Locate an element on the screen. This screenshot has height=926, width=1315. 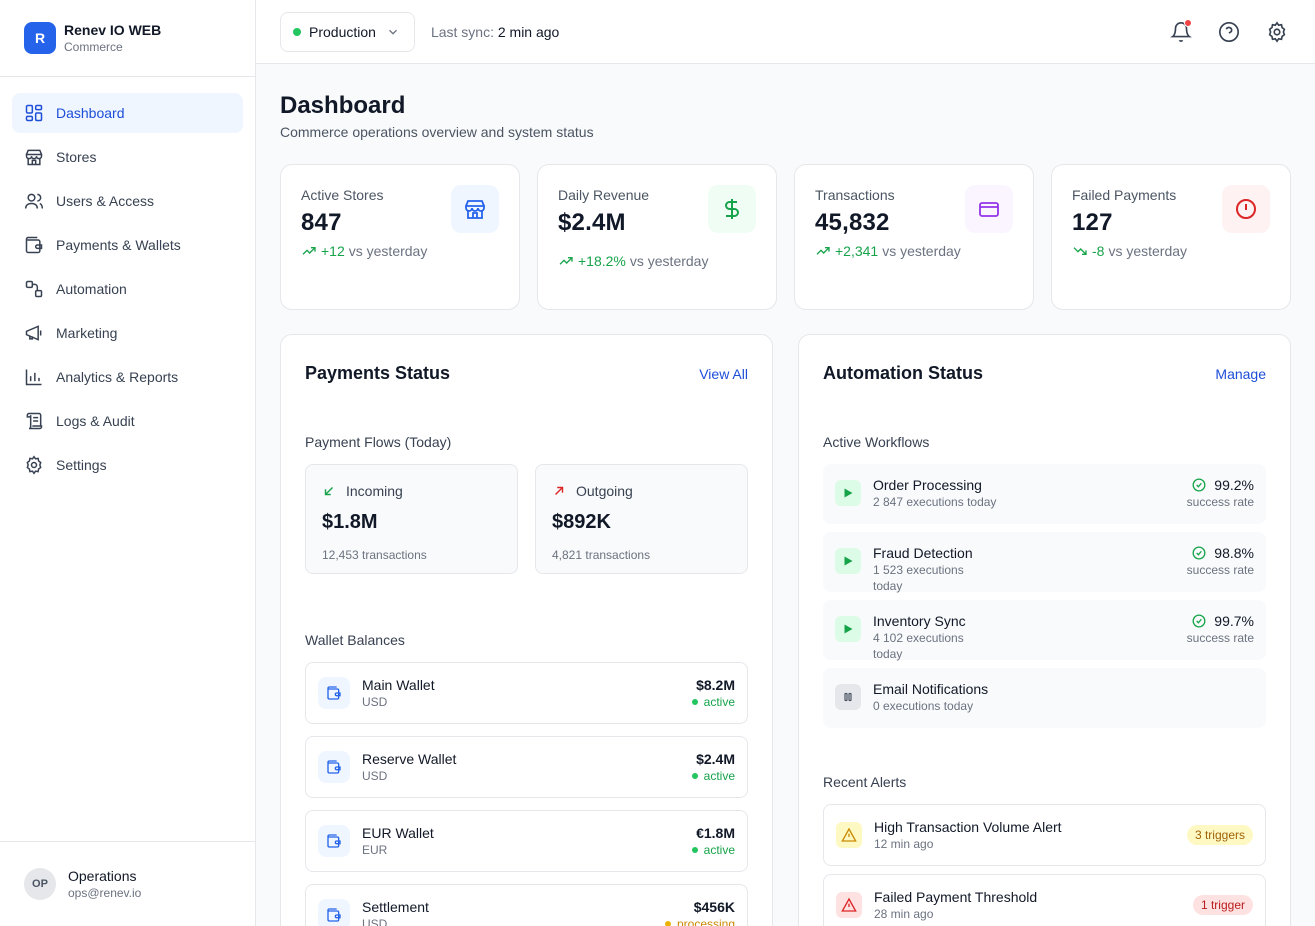
alert-time: 12 min ago is located at coordinates (904, 844).